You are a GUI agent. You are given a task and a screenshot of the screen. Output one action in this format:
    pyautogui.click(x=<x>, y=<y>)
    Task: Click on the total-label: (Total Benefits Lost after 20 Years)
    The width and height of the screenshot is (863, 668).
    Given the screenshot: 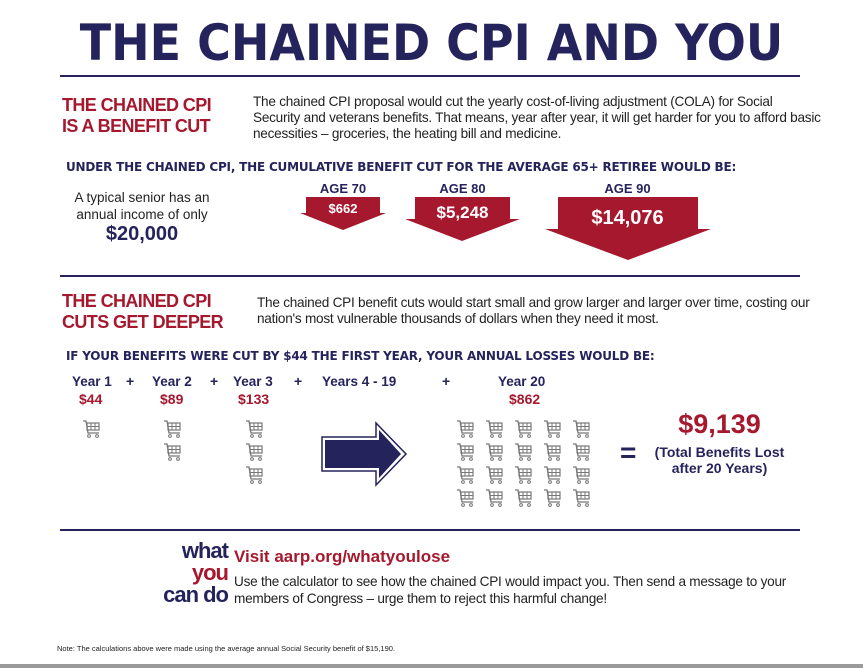 What is the action you would take?
    pyautogui.click(x=719, y=460)
    